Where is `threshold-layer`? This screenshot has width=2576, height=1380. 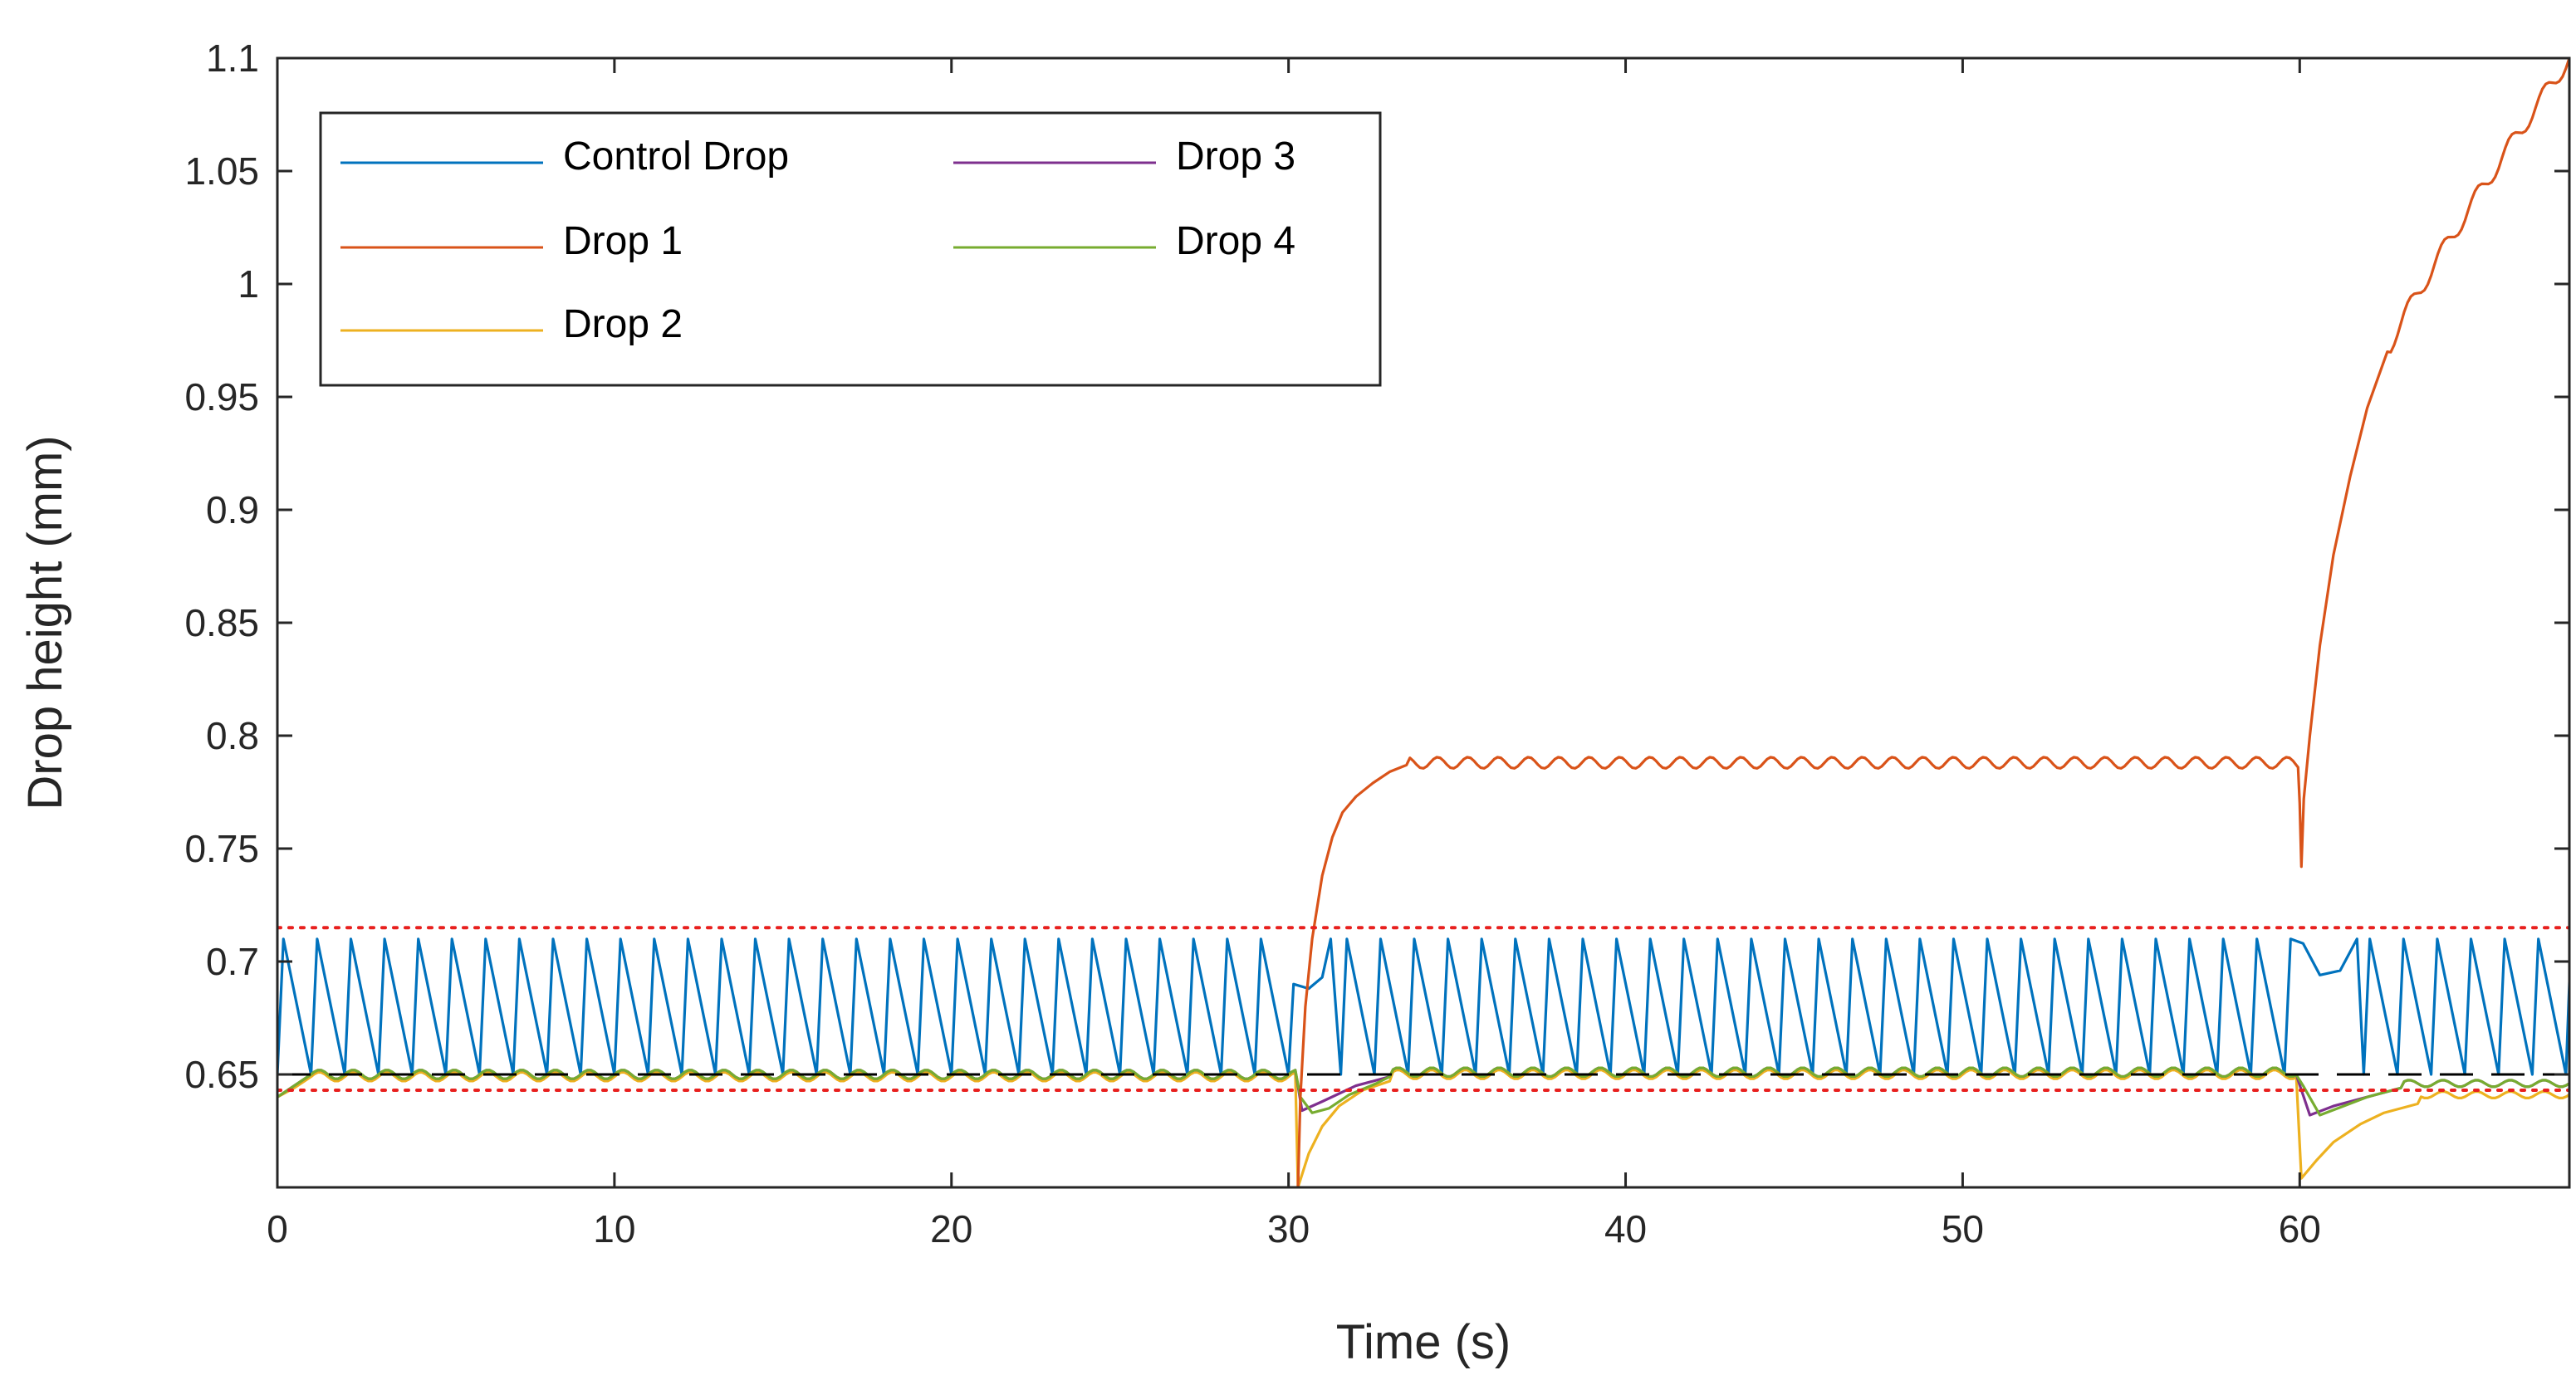 threshold-layer is located at coordinates (1423, 1009).